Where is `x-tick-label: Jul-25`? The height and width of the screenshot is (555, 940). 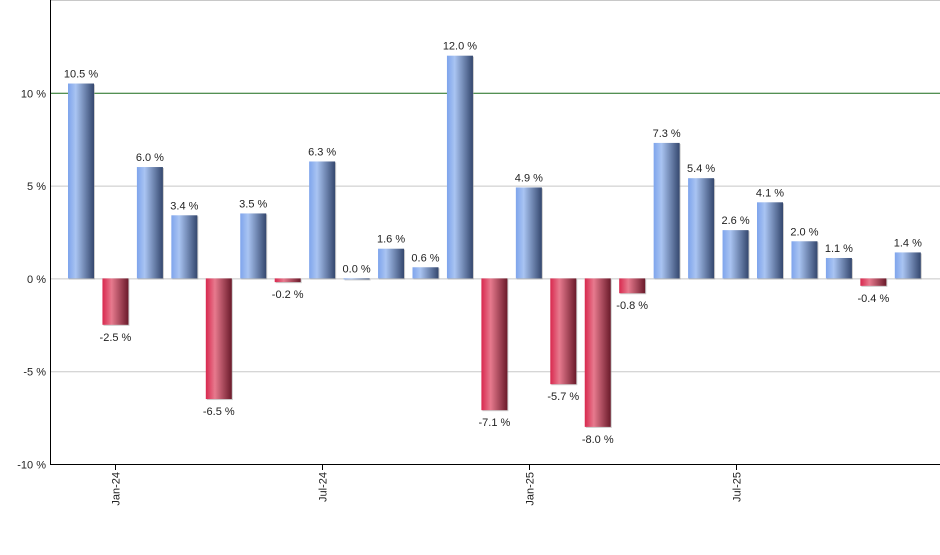
x-tick-label: Jul-25 is located at coordinates (738, 487).